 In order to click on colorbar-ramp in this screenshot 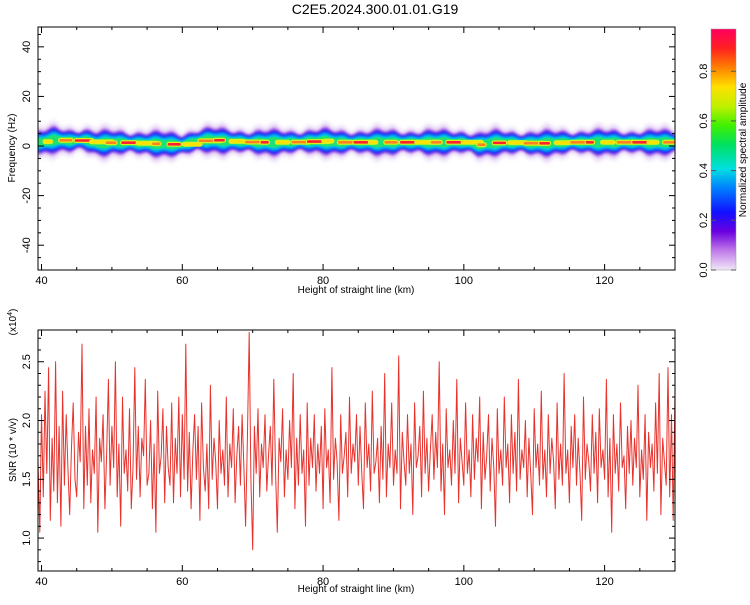, I will do `click(723, 149)`.